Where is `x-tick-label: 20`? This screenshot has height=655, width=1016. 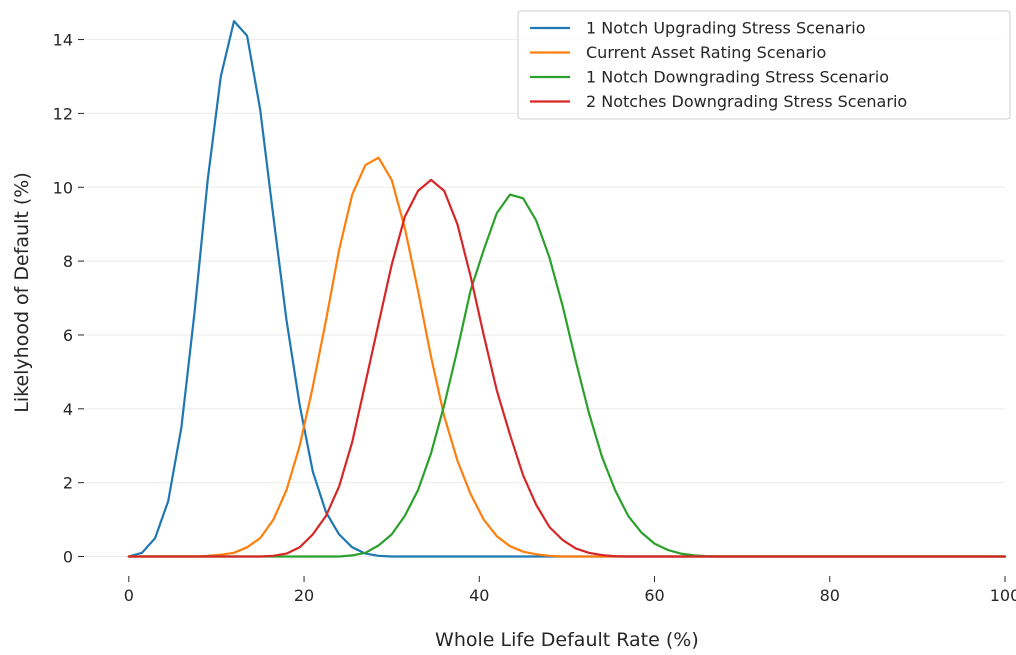
x-tick-label: 20 is located at coordinates (304, 595).